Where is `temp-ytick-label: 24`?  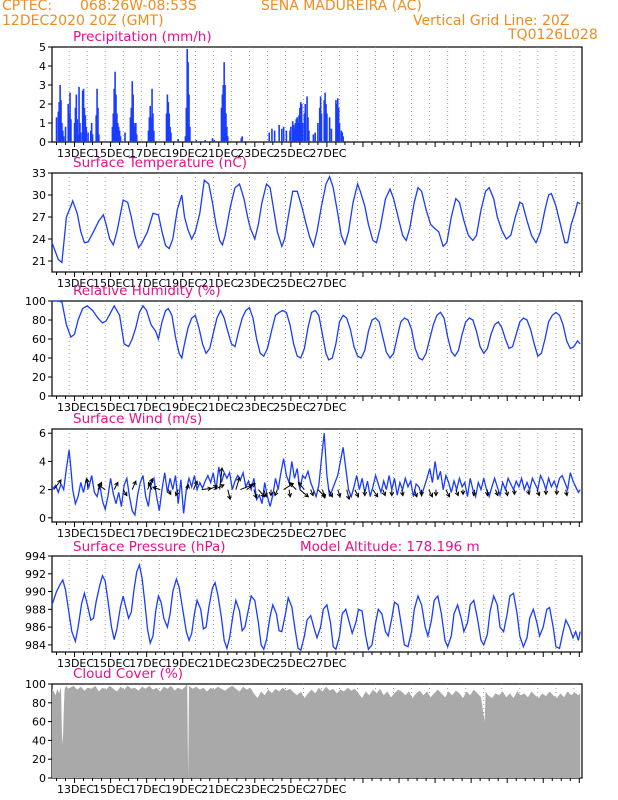
temp-ytick-label: 24 is located at coordinates (39, 239).